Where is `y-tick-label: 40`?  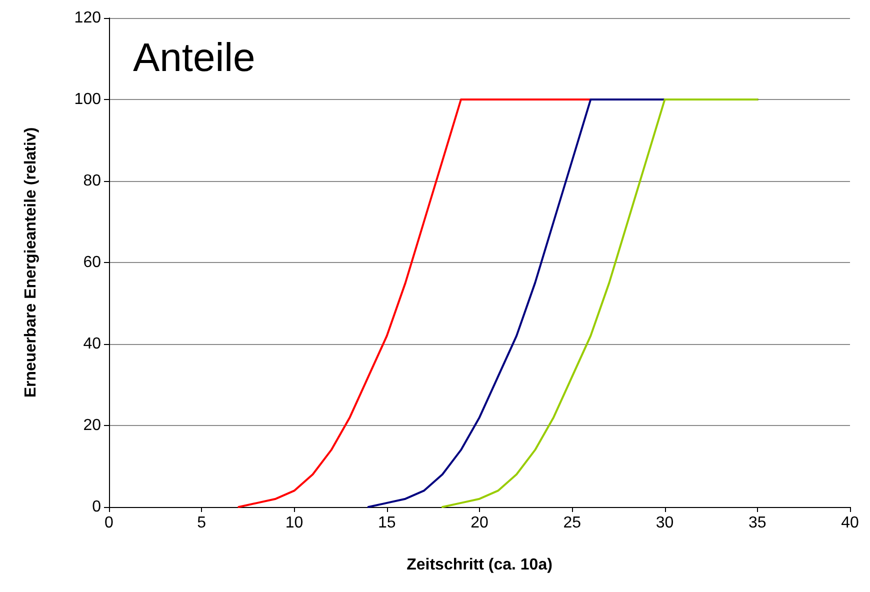
y-tick-label: 40 is located at coordinates (92, 344).